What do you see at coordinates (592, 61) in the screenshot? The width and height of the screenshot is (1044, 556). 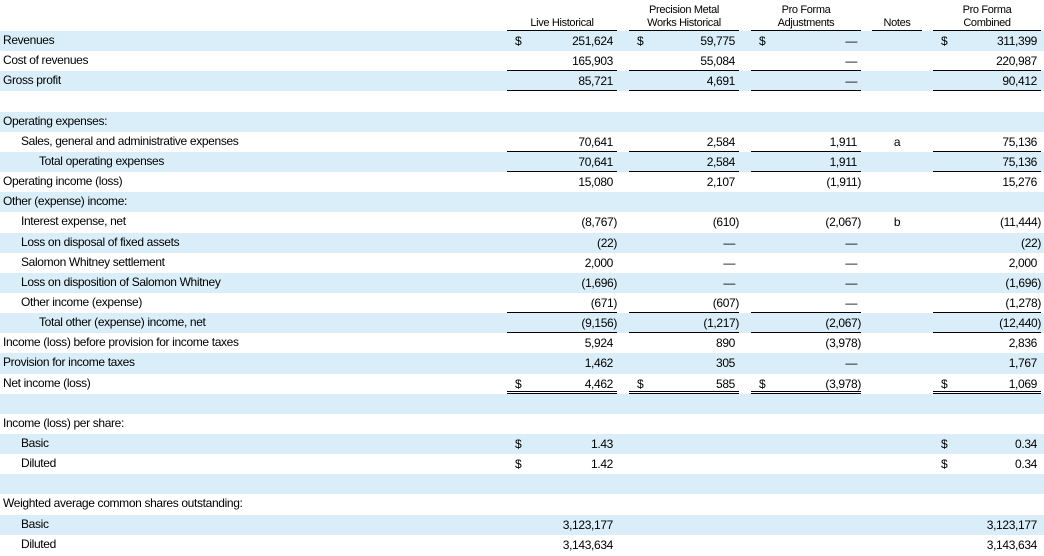 I see `cell-value: 165,903` at bounding box center [592, 61].